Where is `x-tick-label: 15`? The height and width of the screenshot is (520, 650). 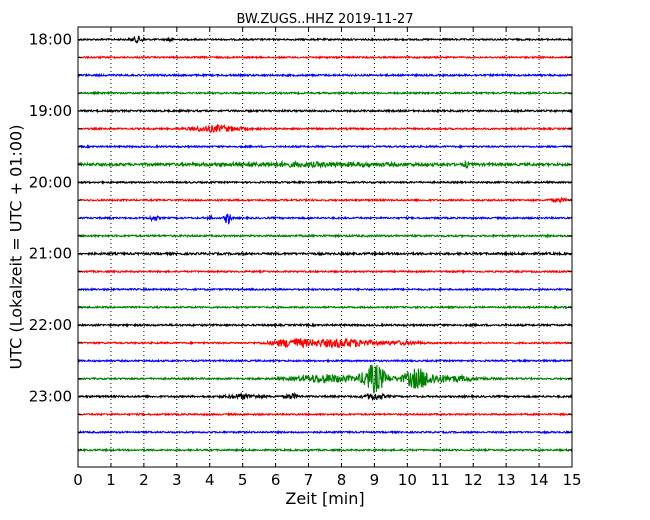
x-tick-label: 15 is located at coordinates (571, 480).